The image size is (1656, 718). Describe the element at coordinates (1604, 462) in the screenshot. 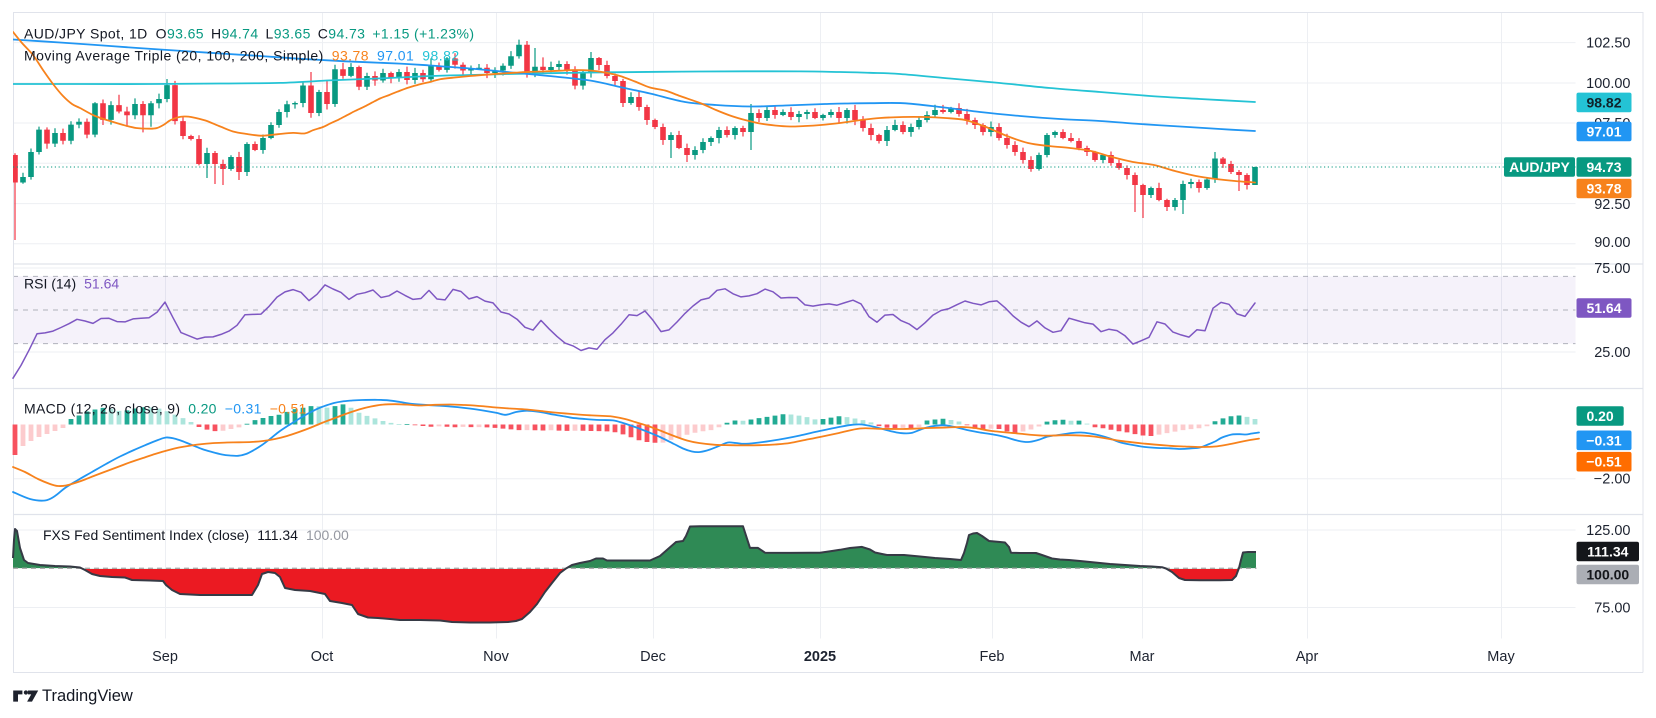

I see `svg-text: −0.51` at that location.